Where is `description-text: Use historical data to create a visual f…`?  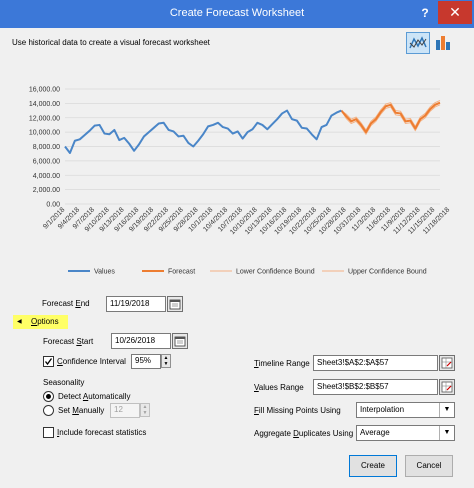
description-text: Use historical data to create a visual f… is located at coordinates (111, 42).